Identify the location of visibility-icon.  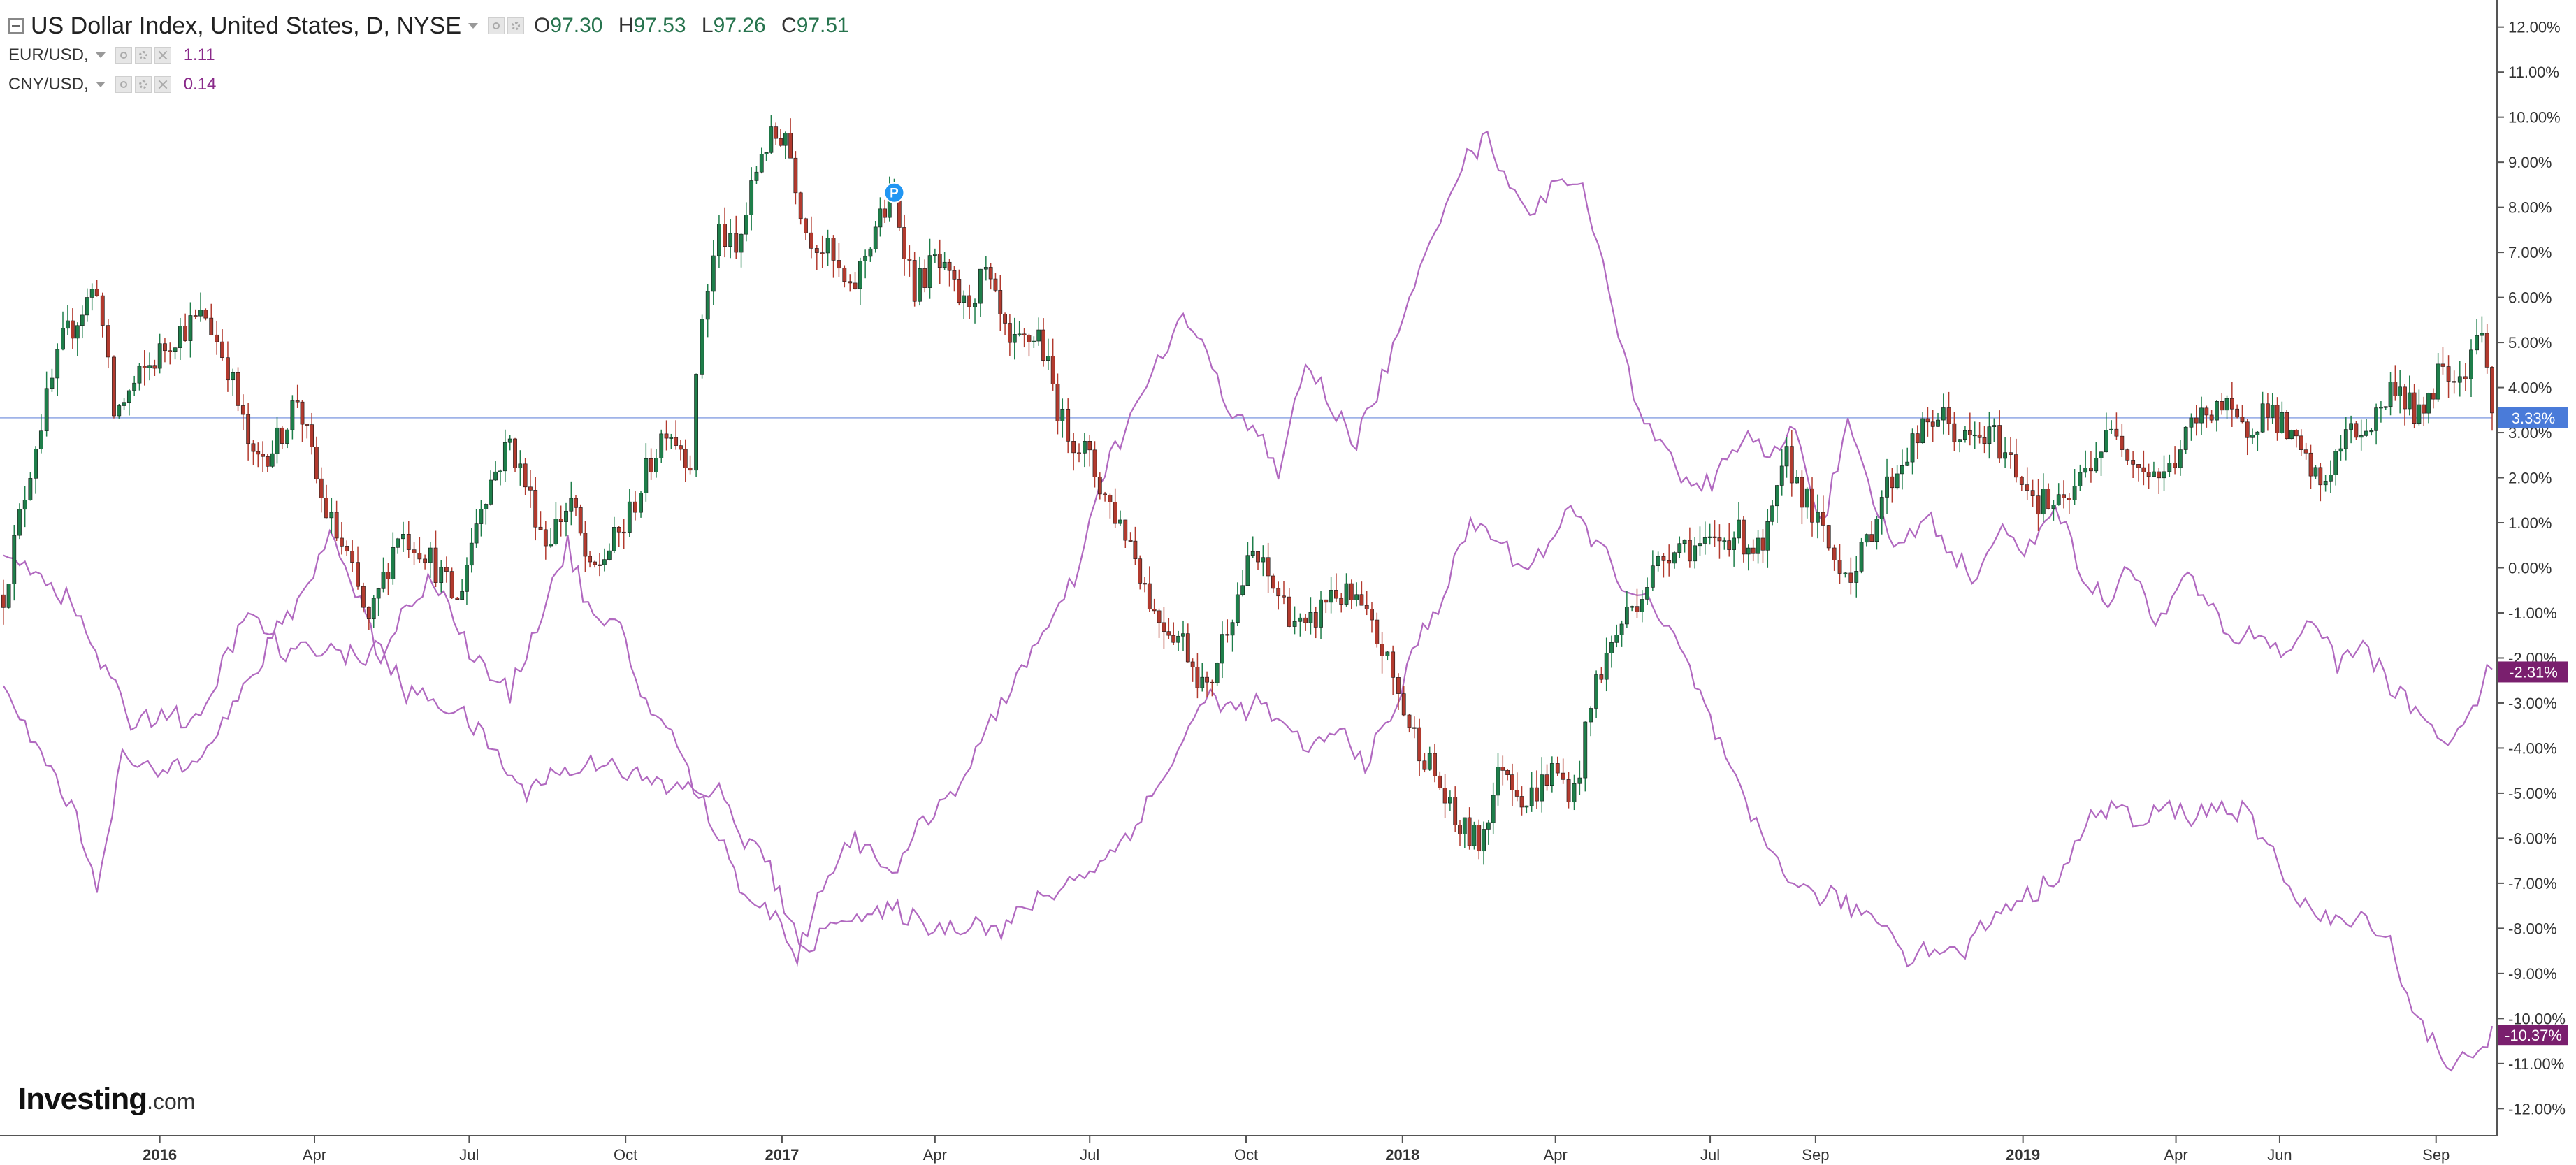
(497, 25).